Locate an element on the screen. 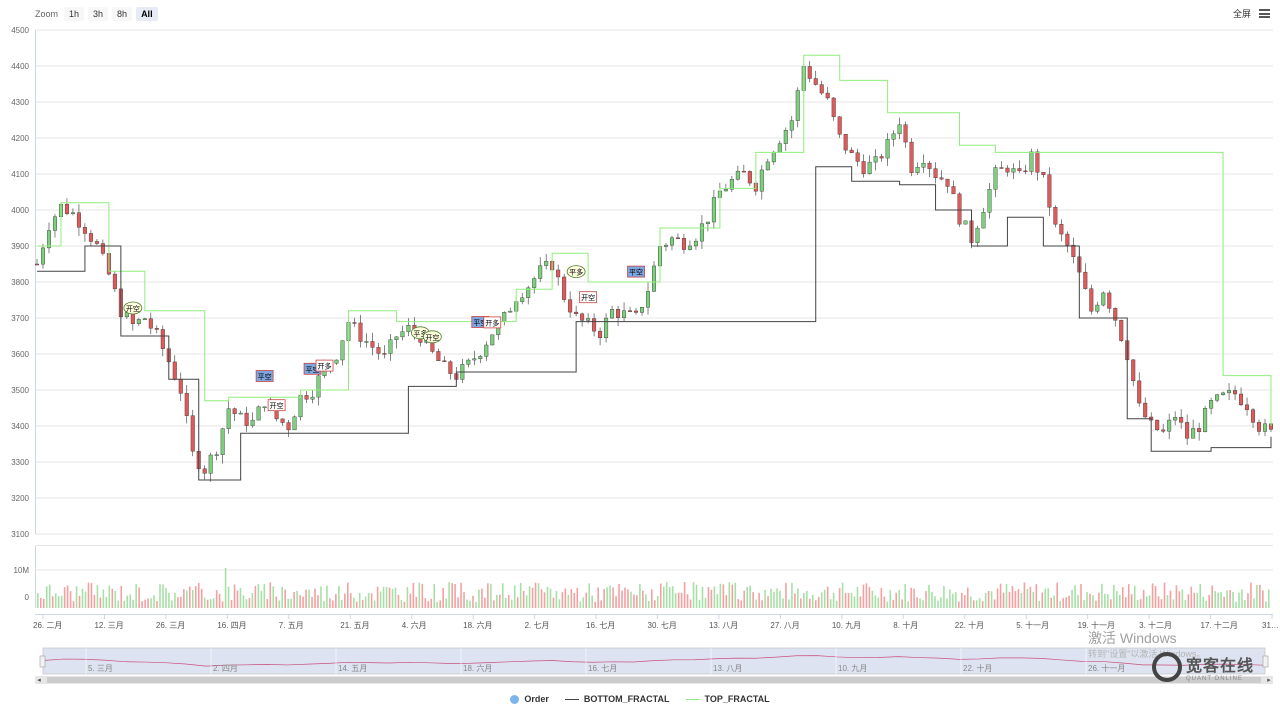 The image size is (1280, 719). zoom-1h-button: 1h is located at coordinates (74, 14).